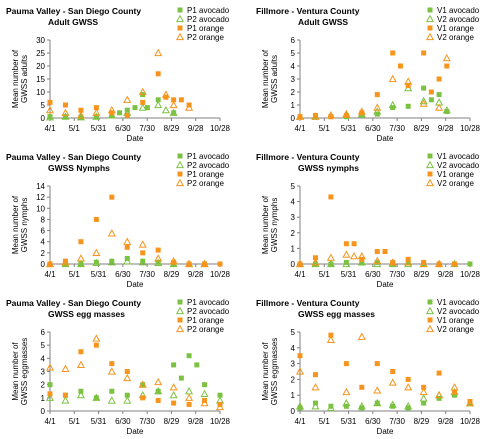 The height and width of the screenshot is (439, 500). What do you see at coordinates (274, 225) in the screenshot?
I see `y-axis-label-line2: GWSS nymphs` at bounding box center [274, 225].